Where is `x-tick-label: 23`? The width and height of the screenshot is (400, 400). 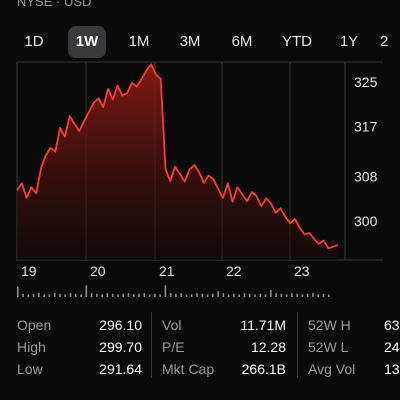
x-tick-label: 23 is located at coordinates (302, 271).